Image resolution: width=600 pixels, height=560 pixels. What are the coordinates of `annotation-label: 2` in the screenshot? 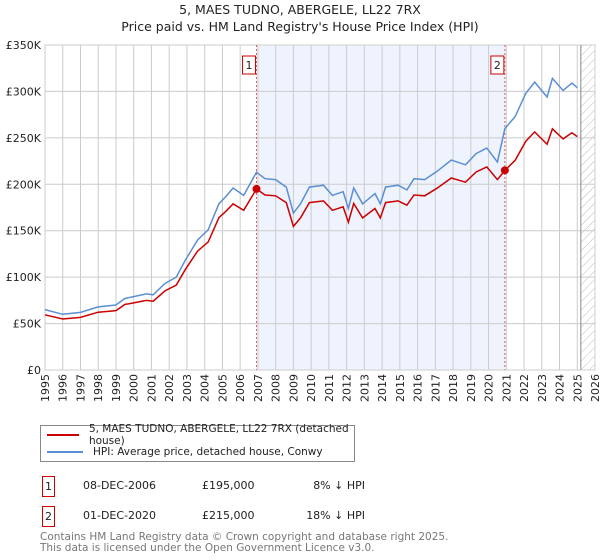 It's located at (497, 65).